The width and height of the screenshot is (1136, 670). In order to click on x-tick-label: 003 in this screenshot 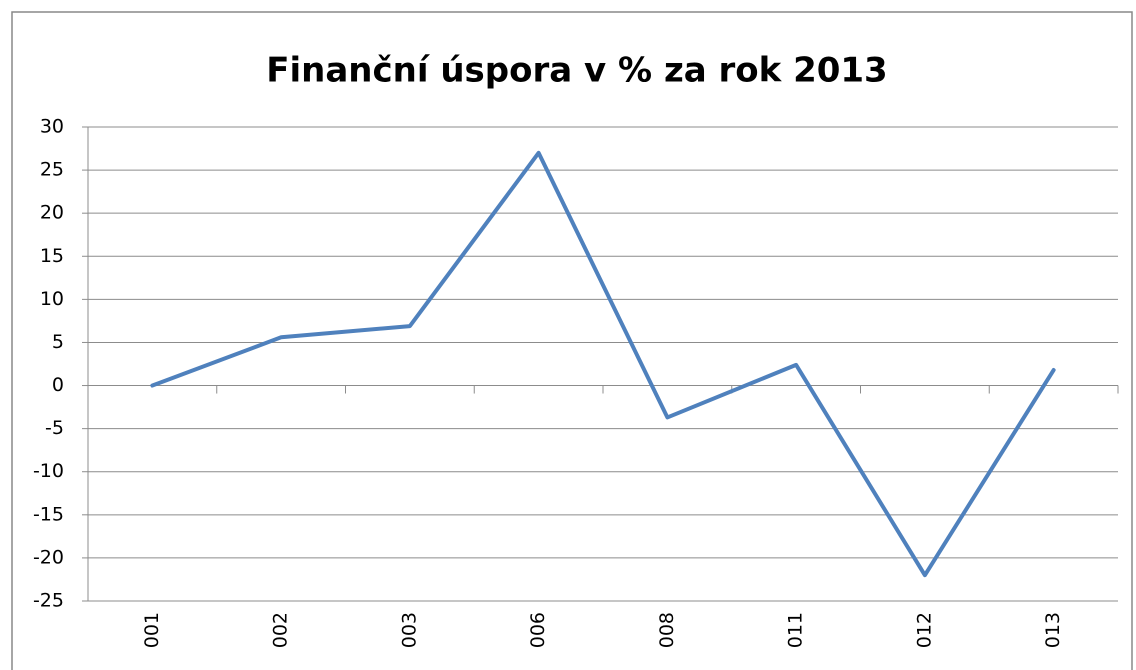, I will do `click(409, 630)`.